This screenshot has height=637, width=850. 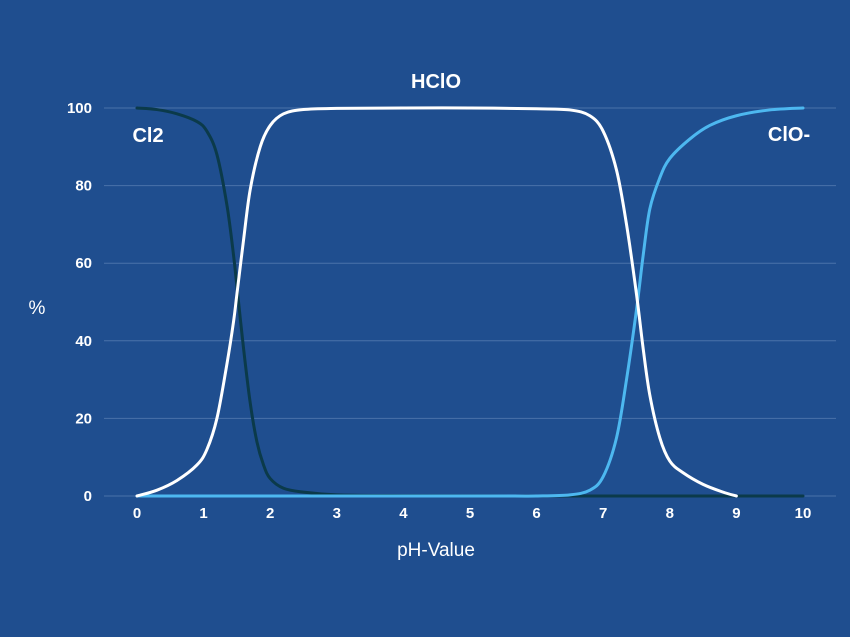 What do you see at coordinates (37, 308) in the screenshot?
I see `y-axis-label: %` at bounding box center [37, 308].